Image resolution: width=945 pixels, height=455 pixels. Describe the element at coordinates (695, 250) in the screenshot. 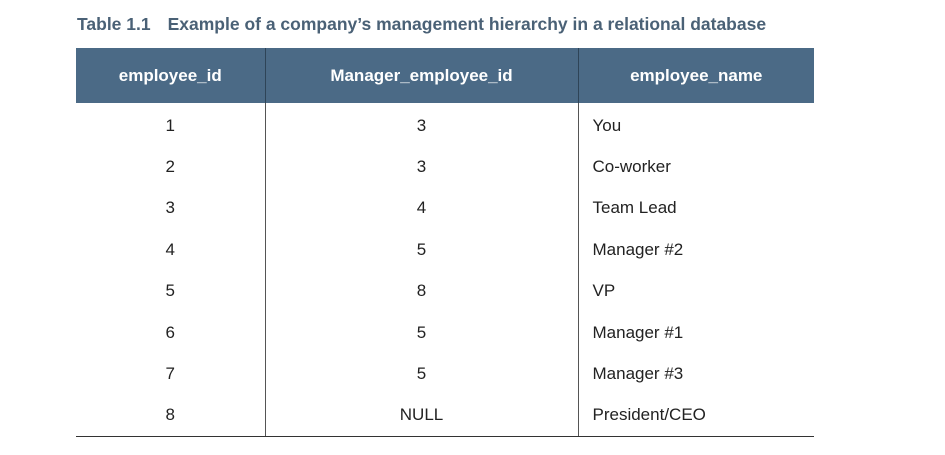

I see `cell-employee-name: Manager #2` at that location.